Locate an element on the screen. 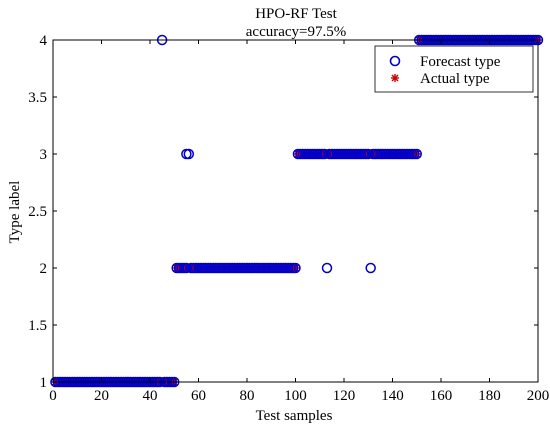 This screenshot has width=550, height=427. x-tick-label: 0 is located at coordinates (53, 396).